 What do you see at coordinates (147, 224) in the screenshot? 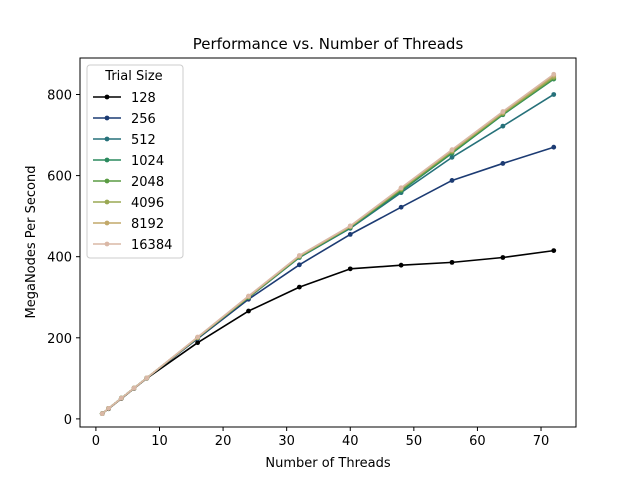
I see `legend-label: 8192` at bounding box center [147, 224].